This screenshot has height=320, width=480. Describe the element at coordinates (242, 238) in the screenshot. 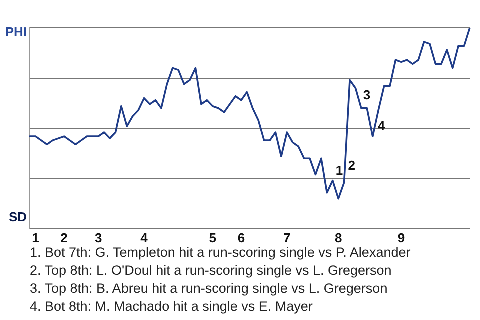

I see `x-tick-label: 6` at that location.